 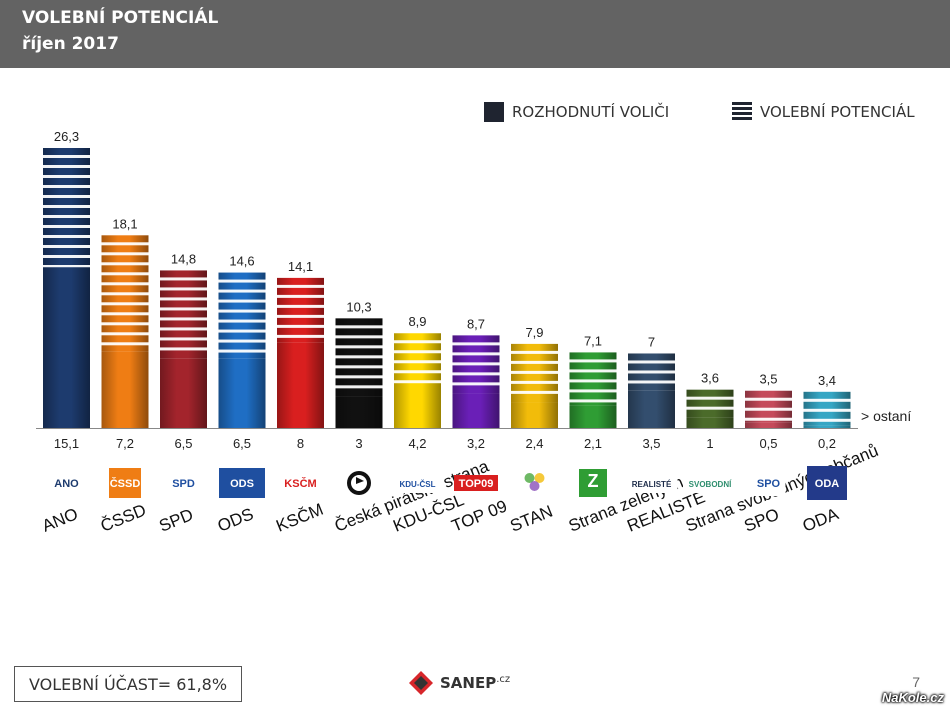 I want to click on value-label-potential: 7,9, so click(x=534, y=332).